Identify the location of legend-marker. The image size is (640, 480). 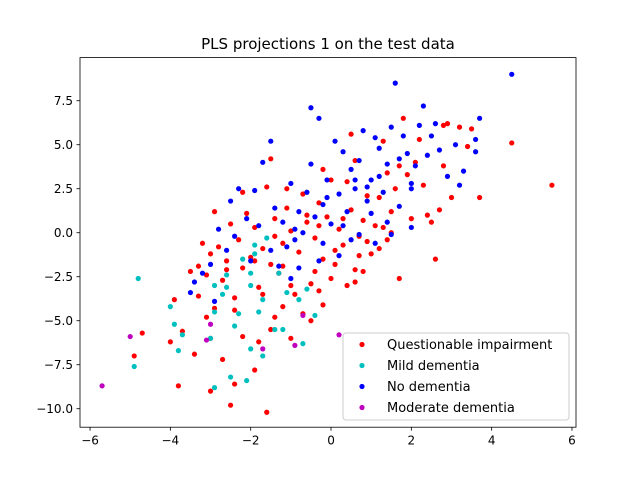
(362, 386).